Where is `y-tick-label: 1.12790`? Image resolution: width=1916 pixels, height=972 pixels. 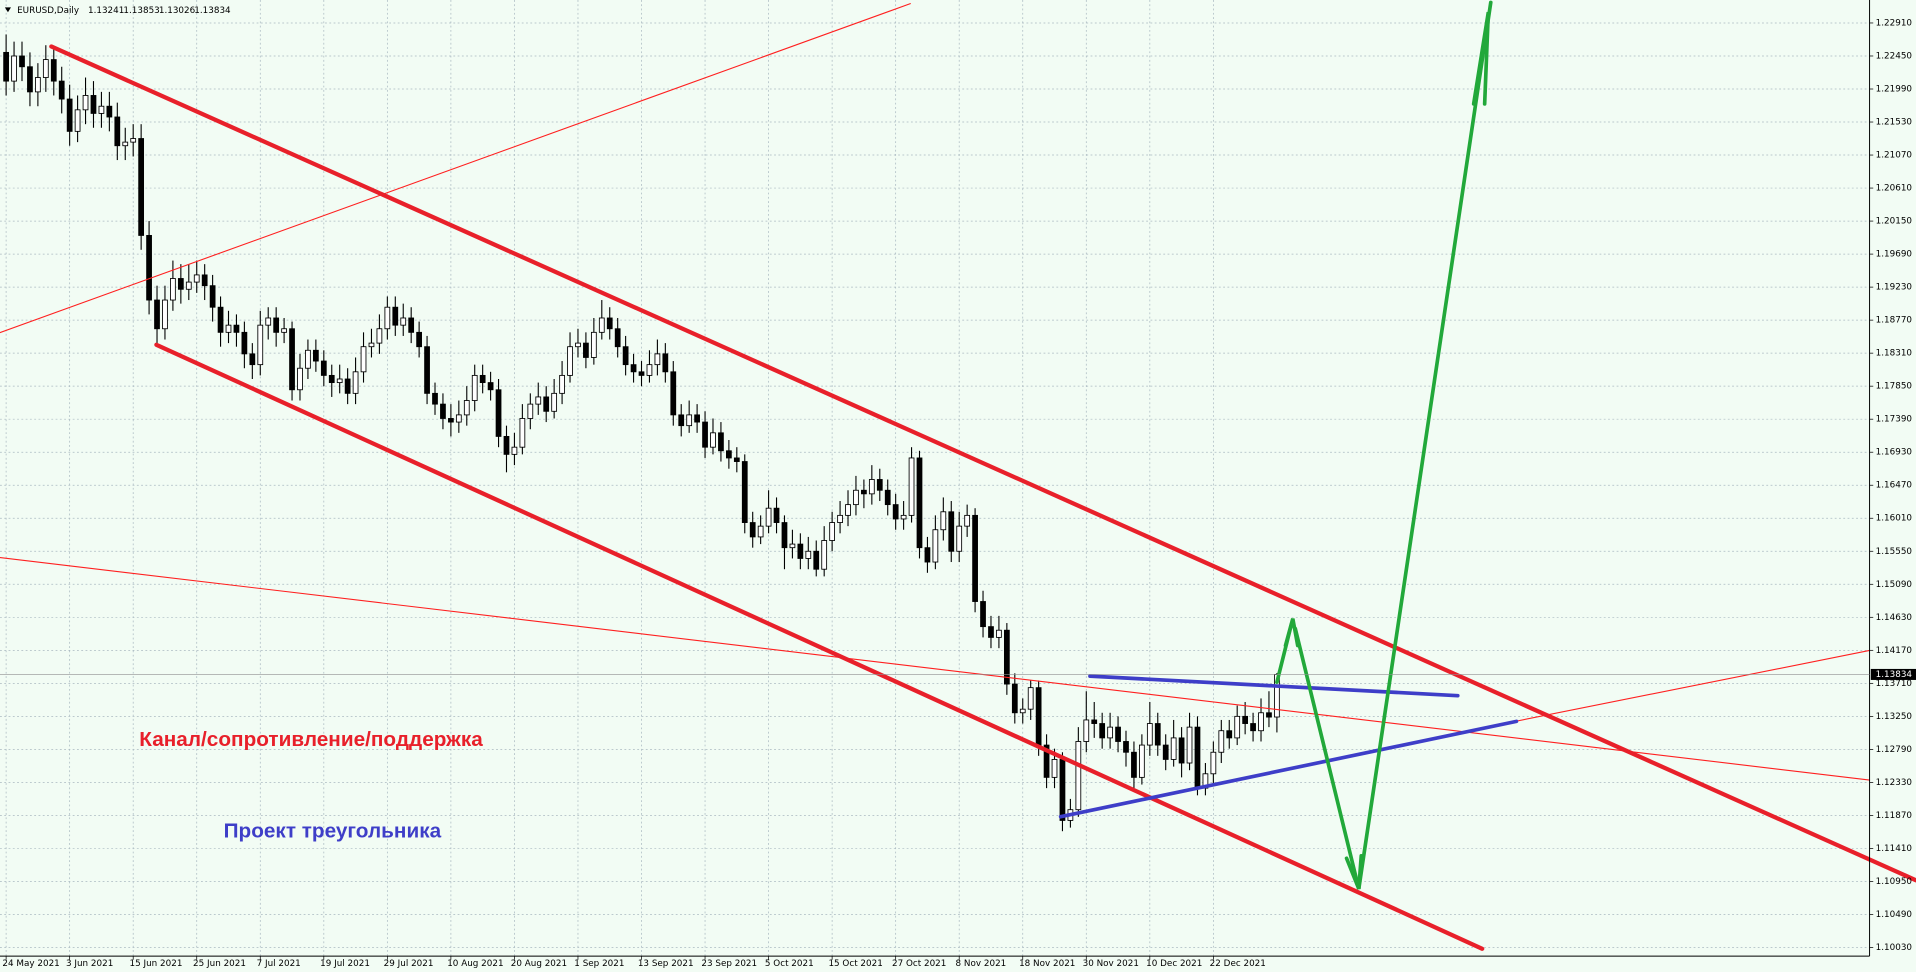
y-tick-label: 1.12790 is located at coordinates (1894, 750).